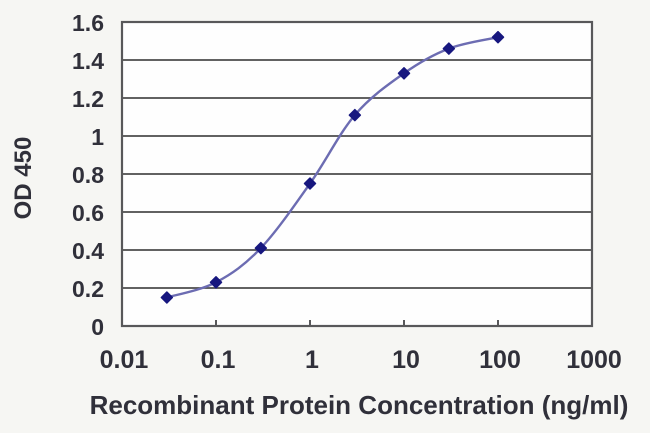  I want to click on y-axis-tick-labels: 0 0.2 0.4 0.6 0.8 1 1.2 1.4 1.6, so click(88, 175).